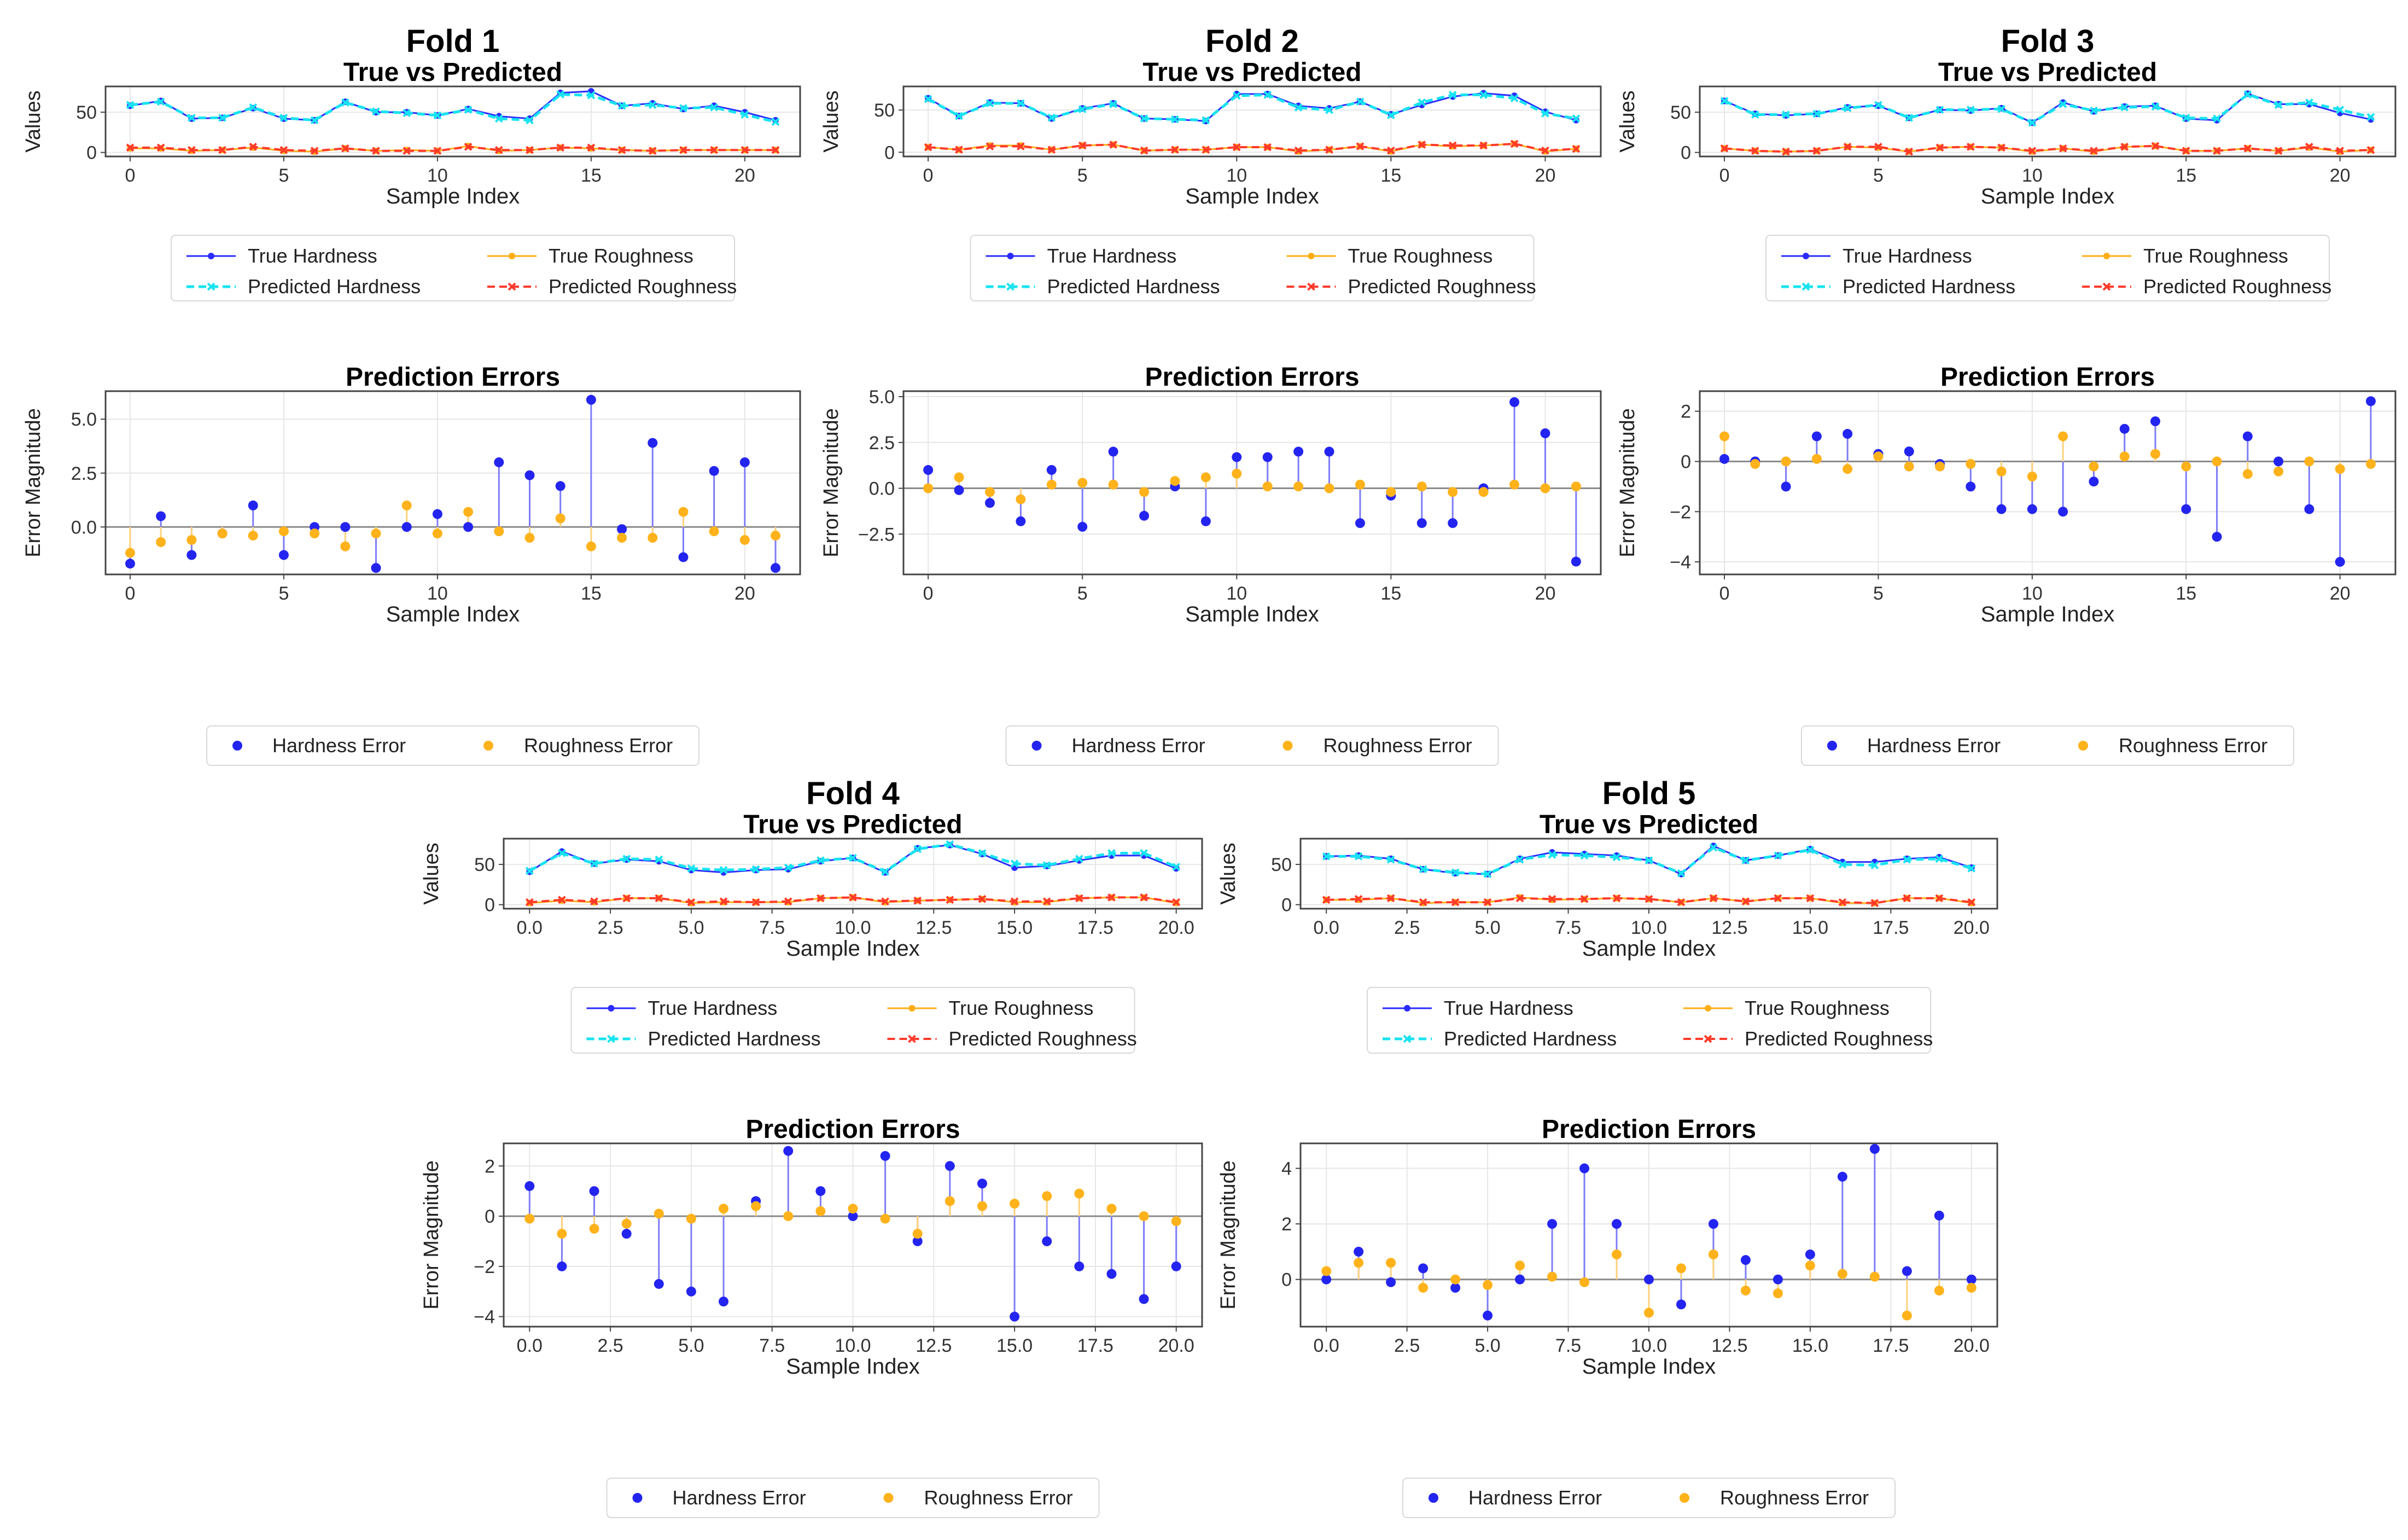  I want to click on pe-ytick-label-3: 5.0, so click(882, 397).